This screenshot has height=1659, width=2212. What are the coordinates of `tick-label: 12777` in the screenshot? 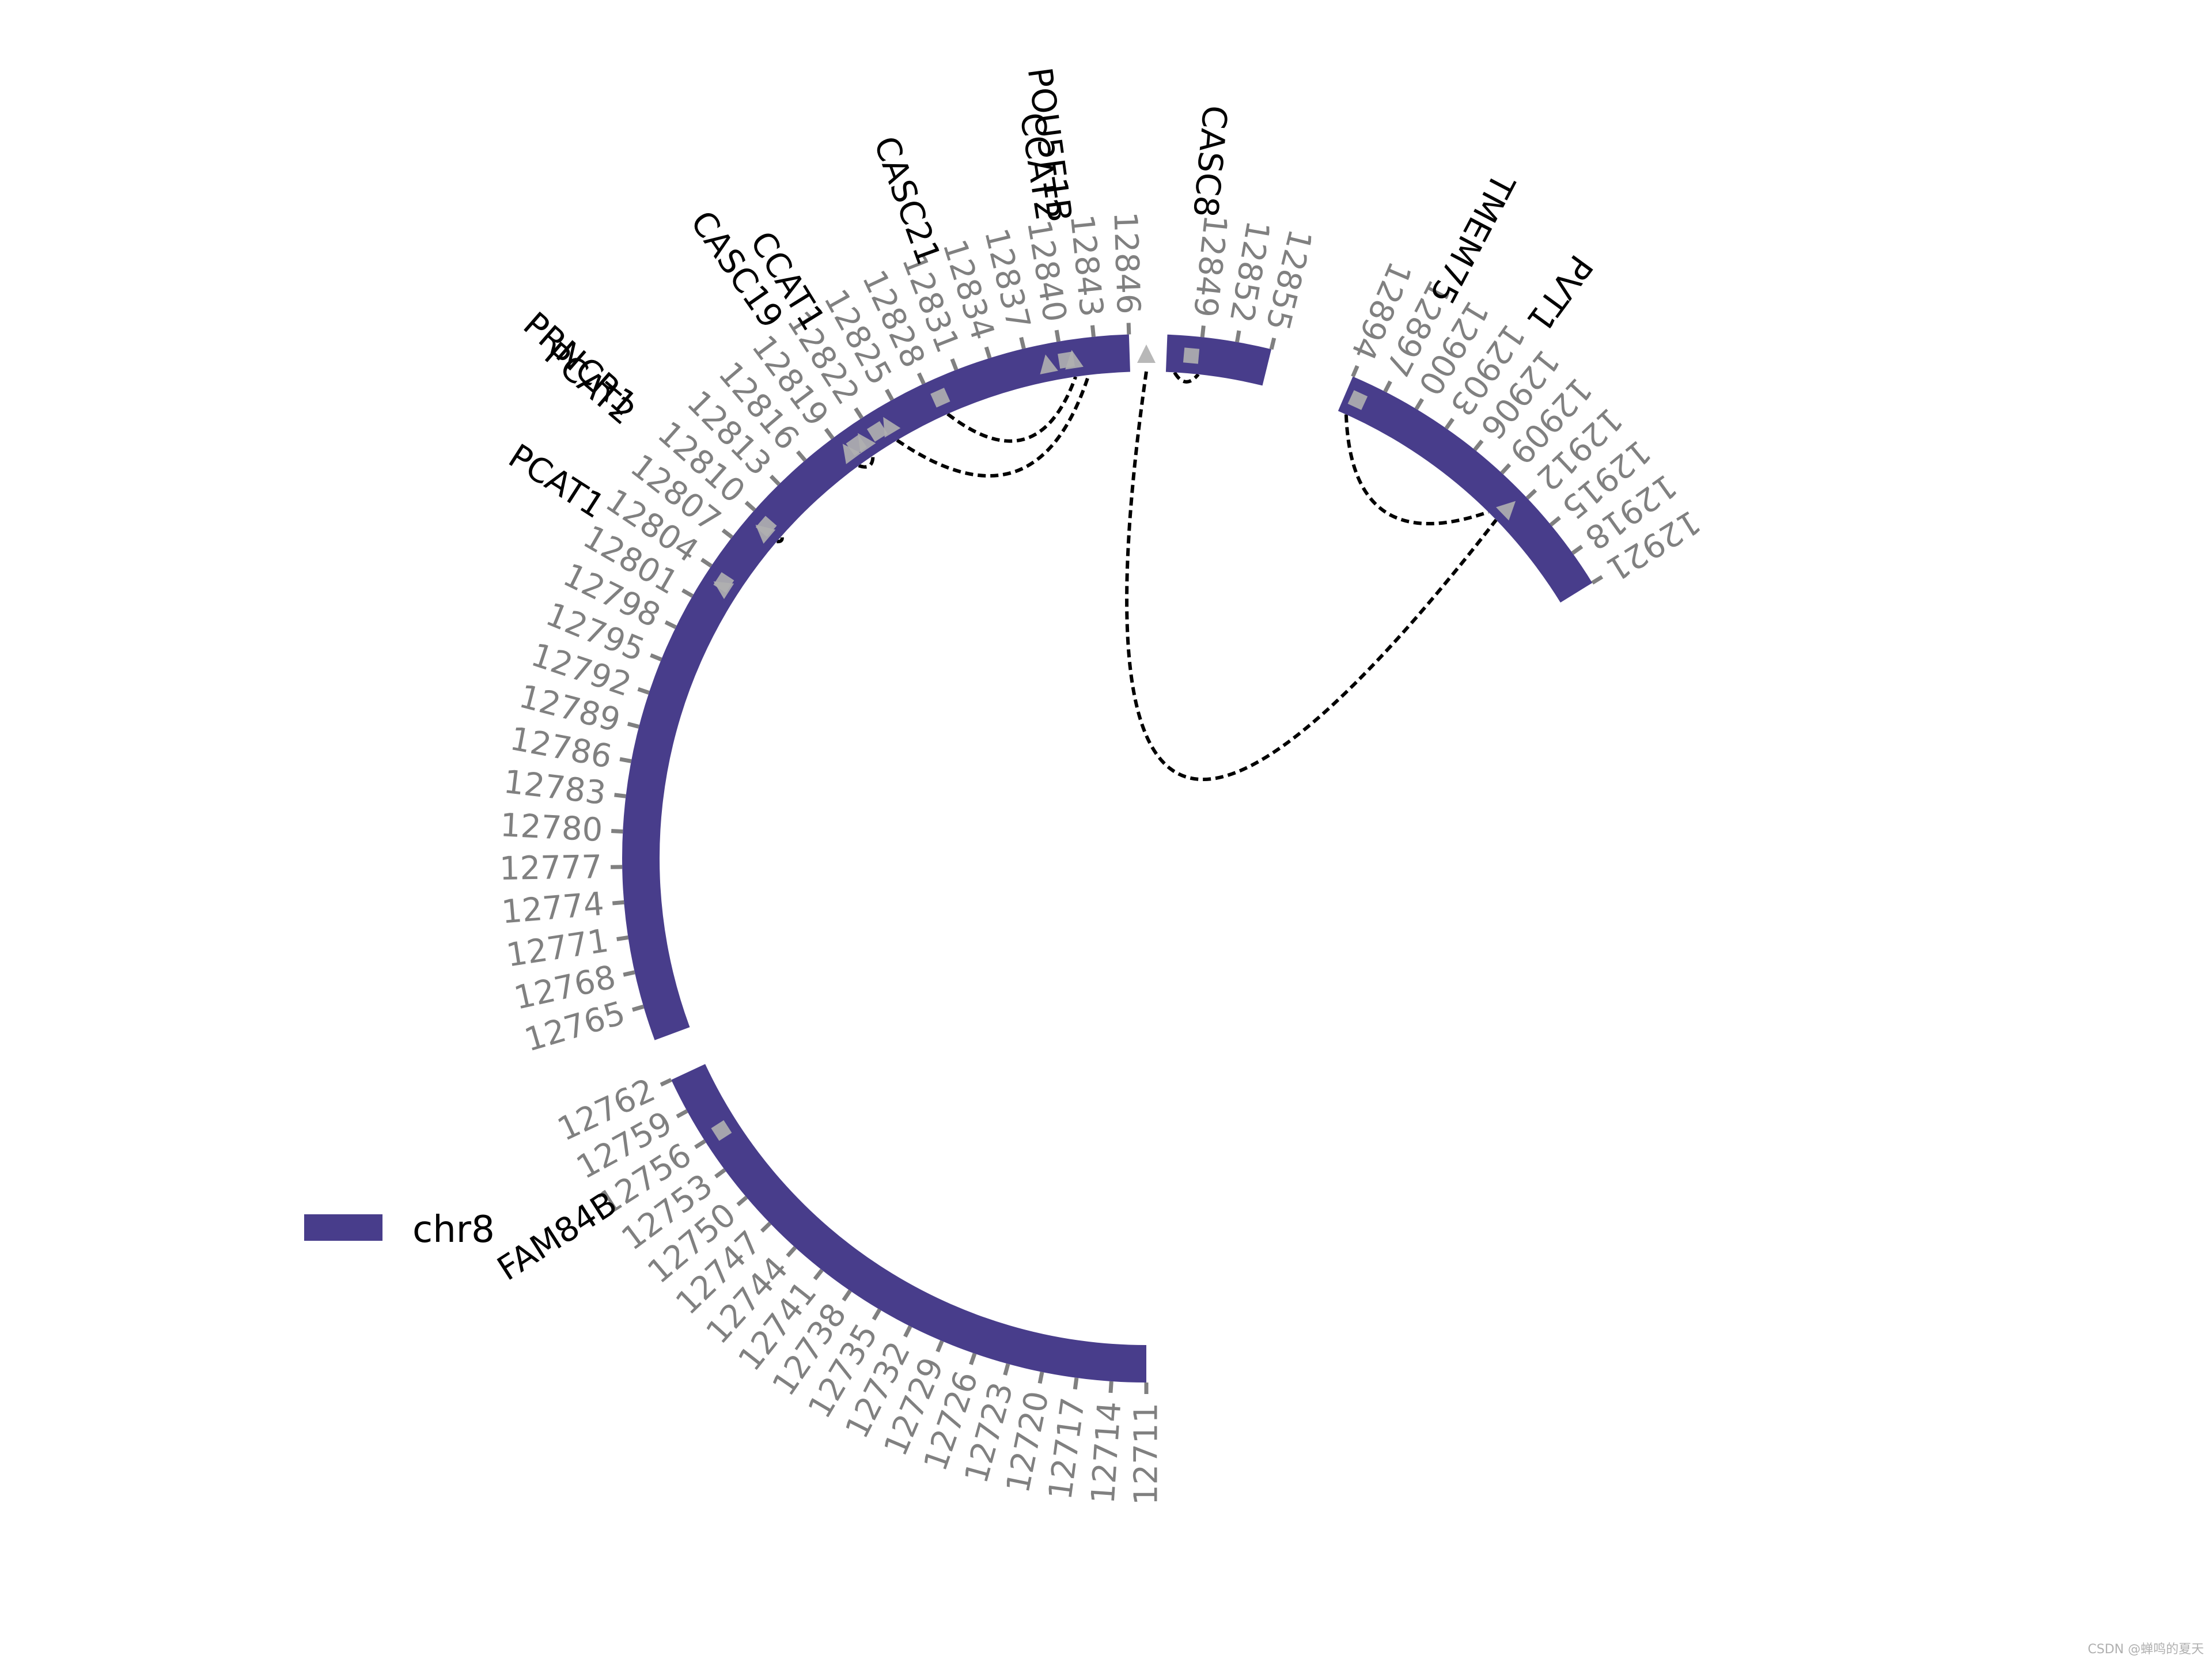 It's located at (550, 868).